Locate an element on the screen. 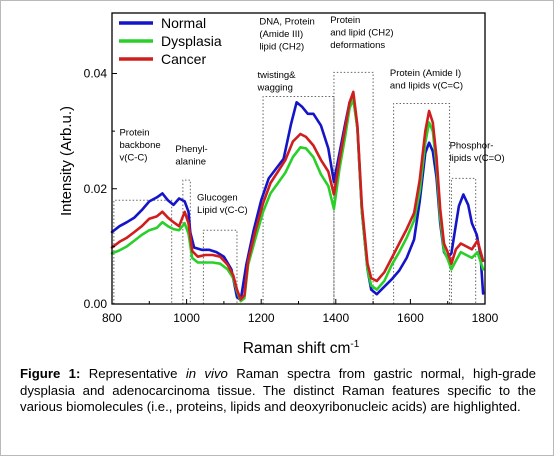 The height and width of the screenshot is (456, 554). annotation-line: lipids v(C=O) is located at coordinates (477, 158).